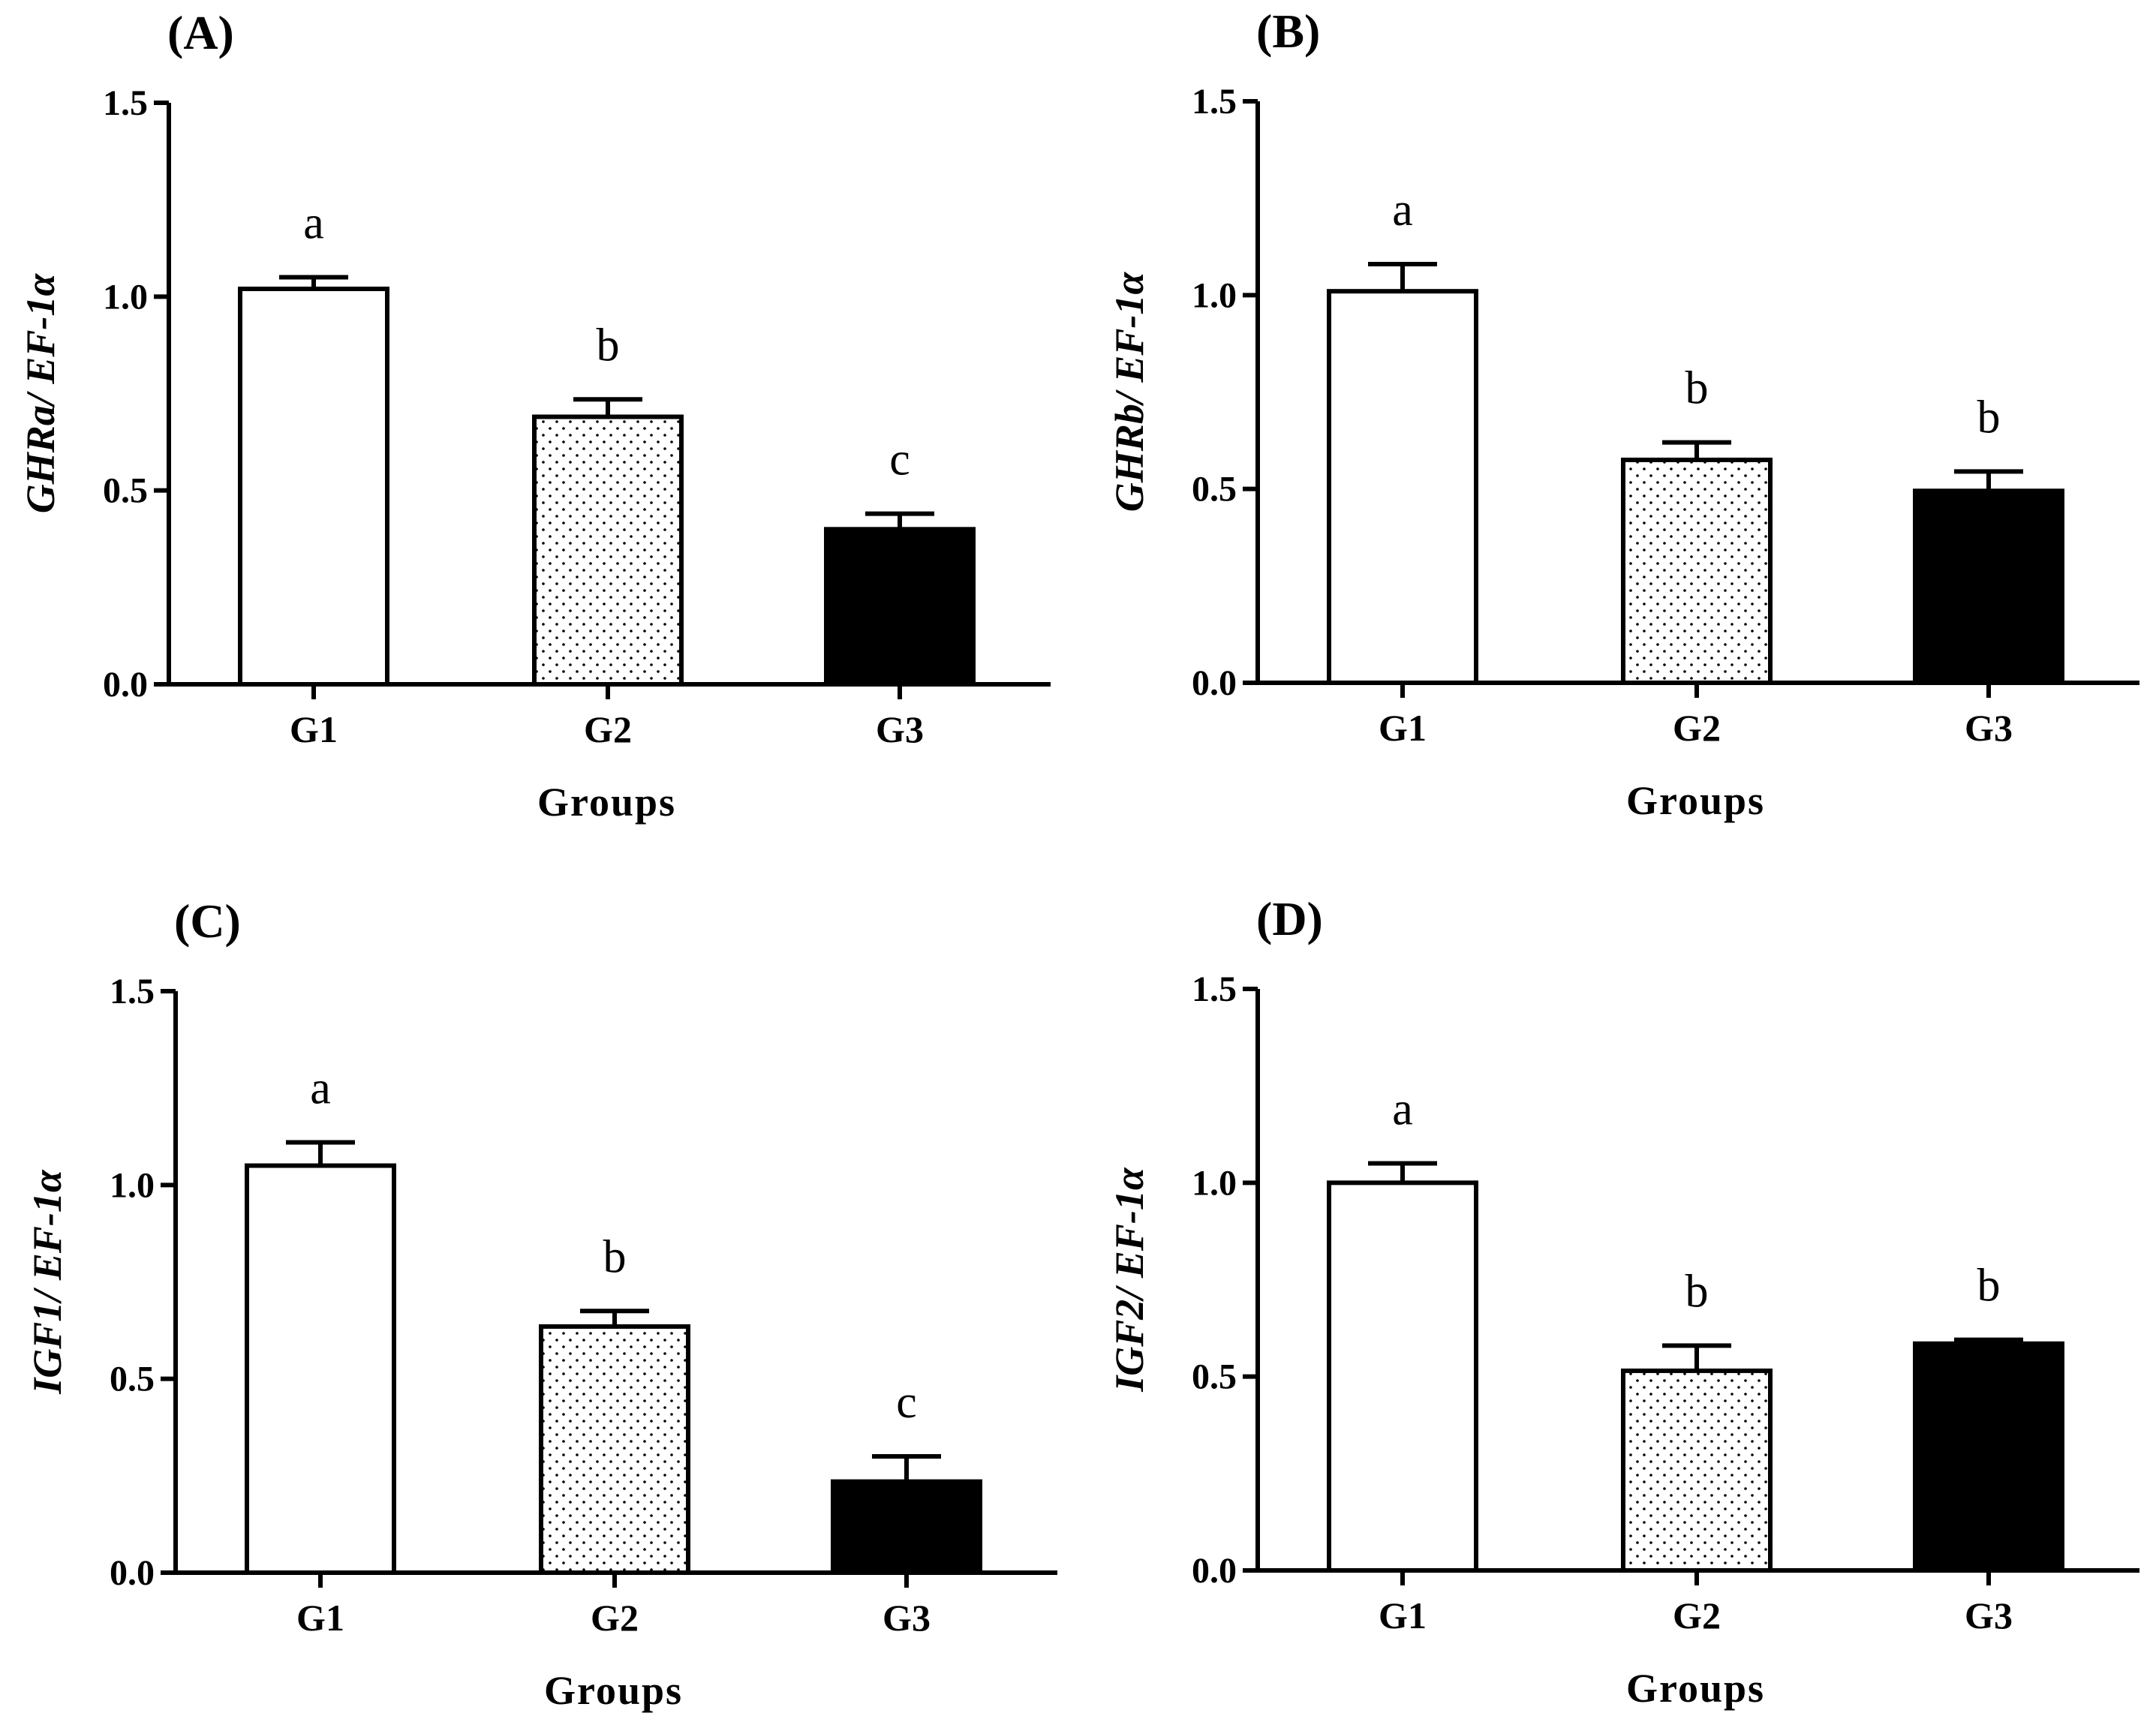 Image resolution: width=2156 pixels, height=1728 pixels. Describe the element at coordinates (1288, 31) in the screenshot. I see `panel-label: (B)` at that location.